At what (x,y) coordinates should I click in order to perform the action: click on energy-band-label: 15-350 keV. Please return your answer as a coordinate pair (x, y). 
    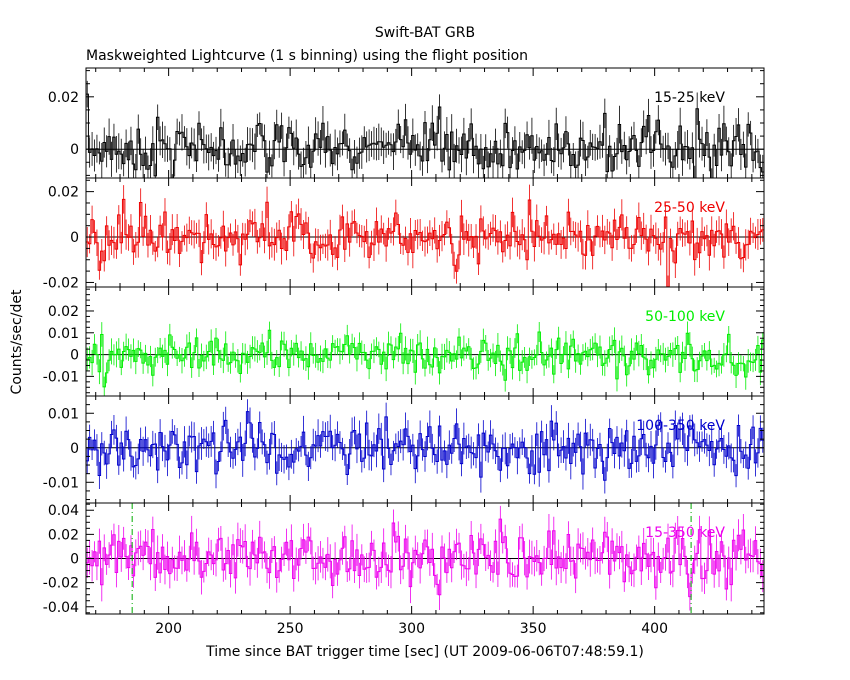
    Looking at the image, I should click on (685, 533).